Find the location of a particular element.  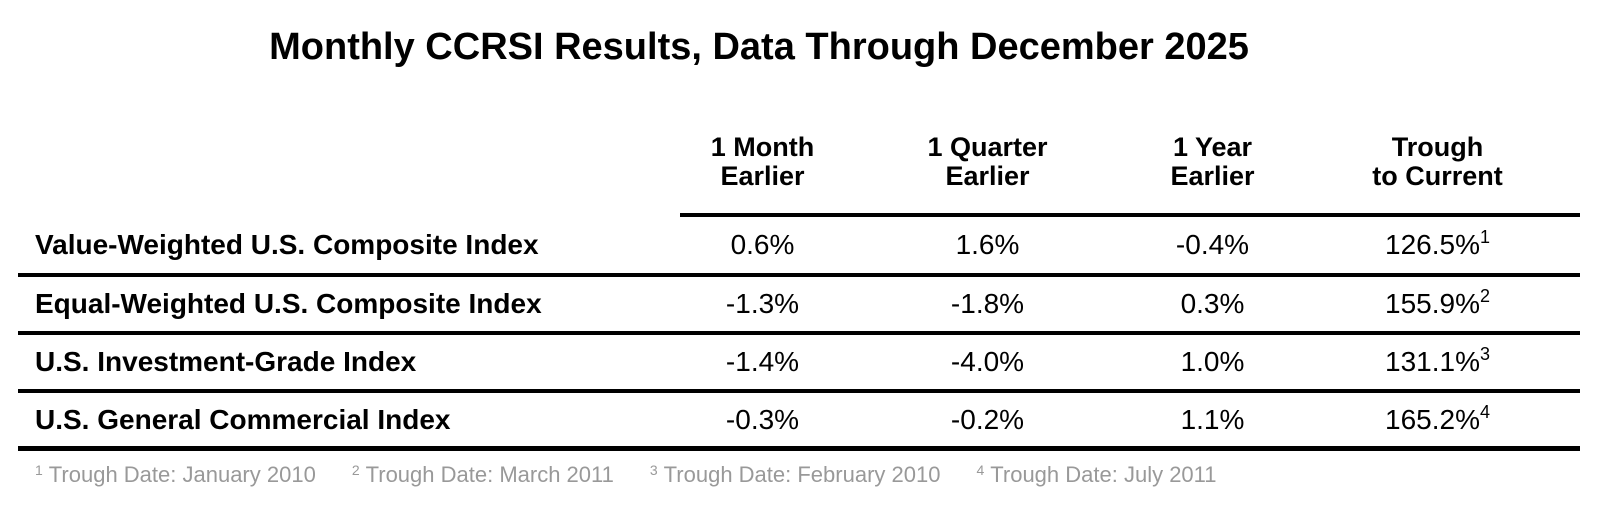

cell-1-quarter: 1.6% is located at coordinates (987, 244).